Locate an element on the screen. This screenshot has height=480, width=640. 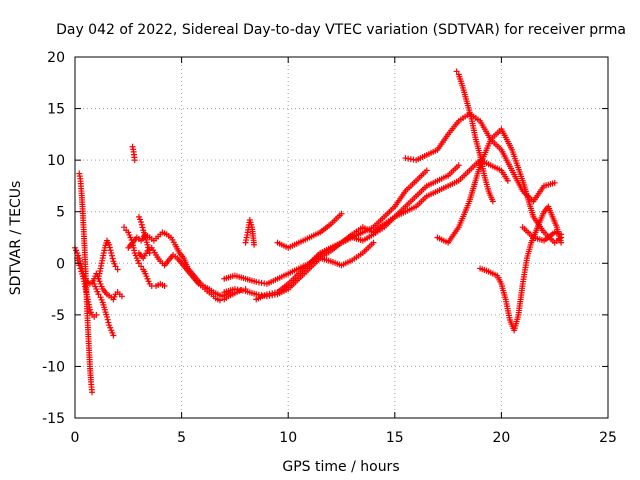
x-tick-label: 15 is located at coordinates (395, 438).